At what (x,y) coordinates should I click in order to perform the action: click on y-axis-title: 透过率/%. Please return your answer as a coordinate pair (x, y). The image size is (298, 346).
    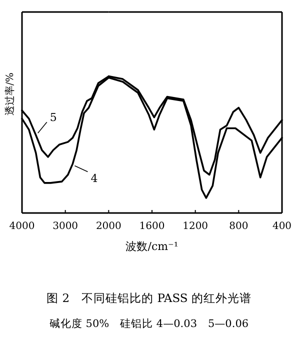
    Looking at the image, I should click on (10, 94).